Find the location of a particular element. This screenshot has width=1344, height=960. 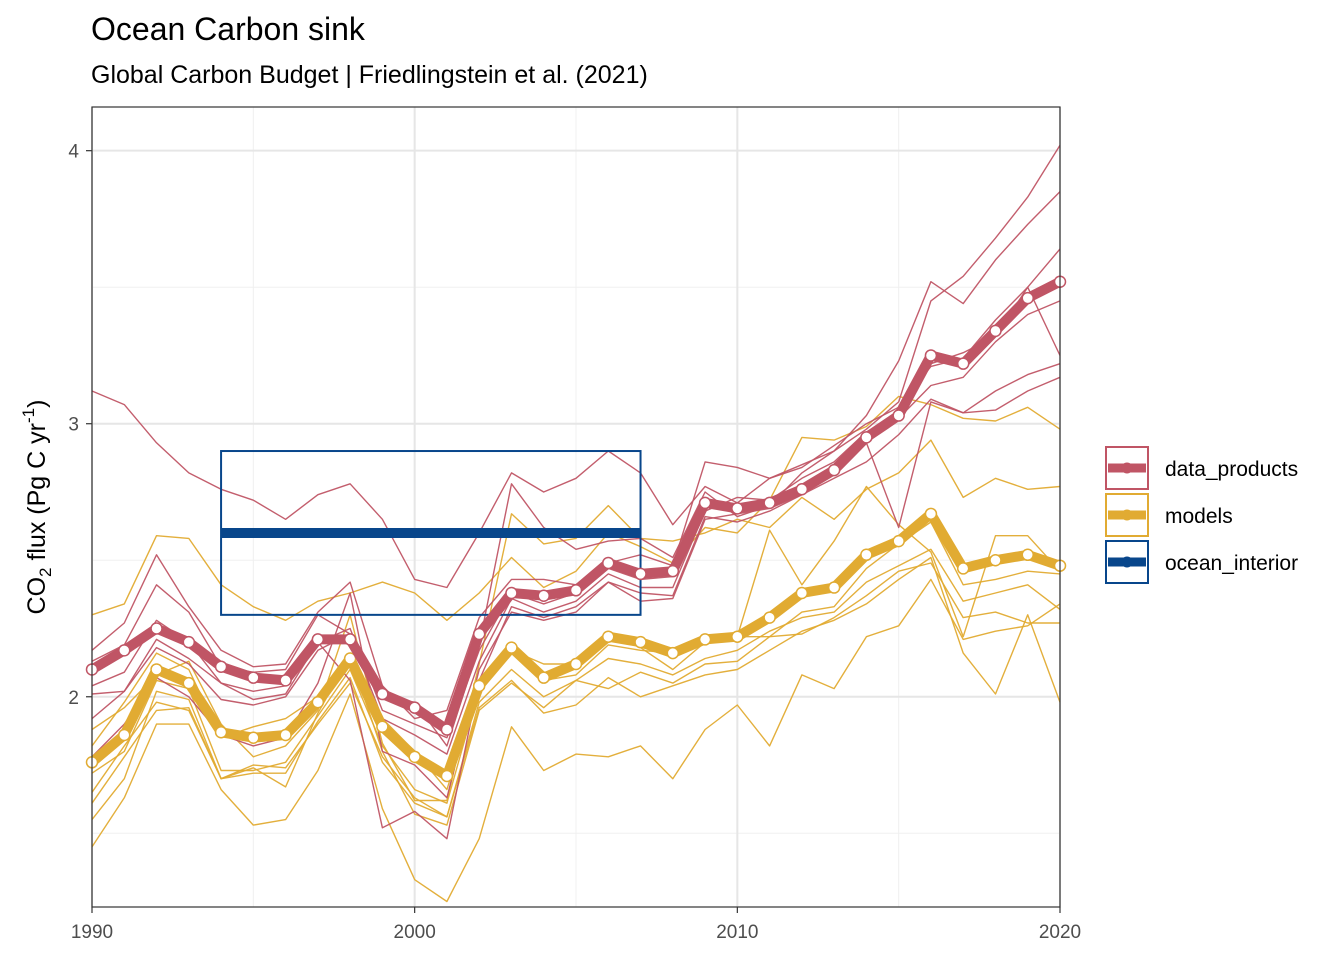

x-tick-label: 2010 is located at coordinates (737, 932).